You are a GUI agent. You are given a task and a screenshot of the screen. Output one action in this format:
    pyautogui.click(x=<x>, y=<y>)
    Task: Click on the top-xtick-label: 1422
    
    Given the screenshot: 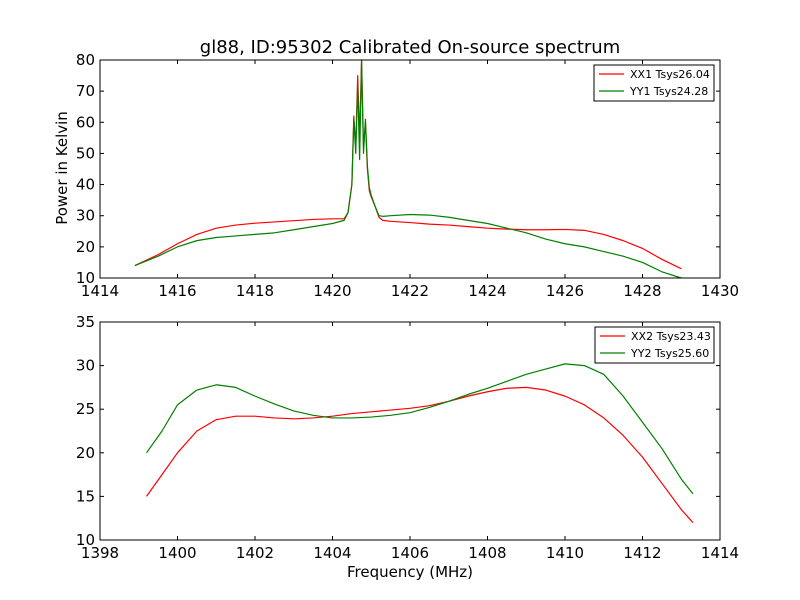 What is the action you would take?
    pyautogui.click(x=410, y=291)
    